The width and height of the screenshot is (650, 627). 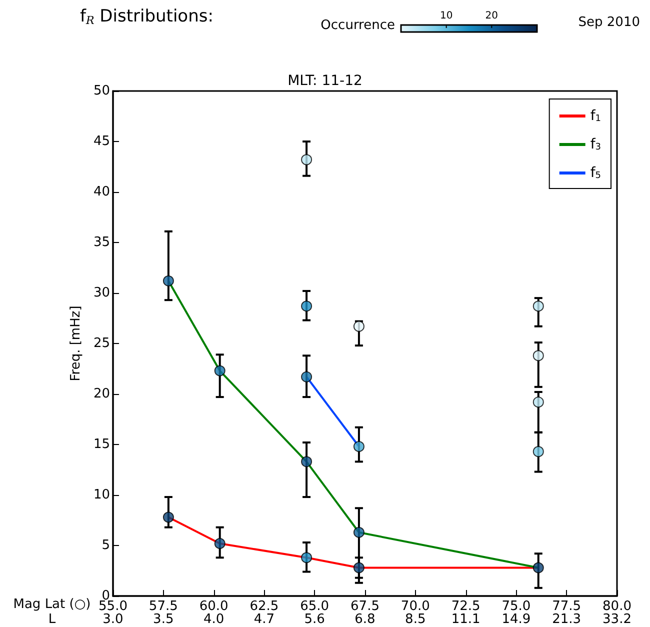 What do you see at coordinates (101, 141) in the screenshot?
I see `y-tick-label: 45` at bounding box center [101, 141].